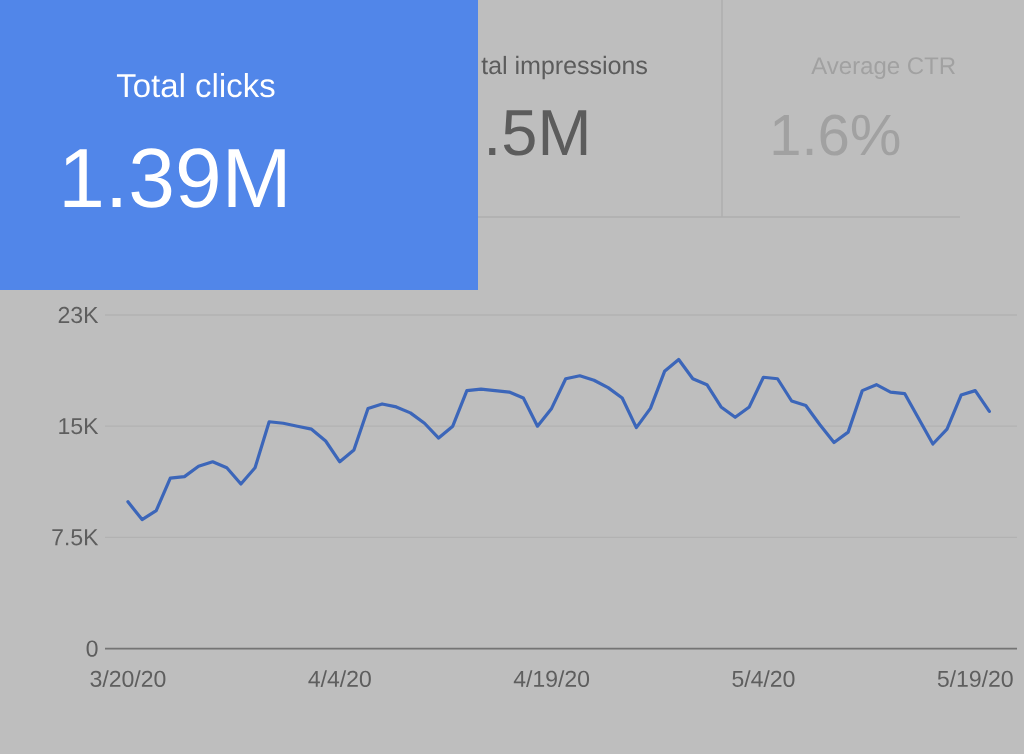  Describe the element at coordinates (551, 679) in the screenshot. I see `x-tick-label: 4/19/20` at that location.